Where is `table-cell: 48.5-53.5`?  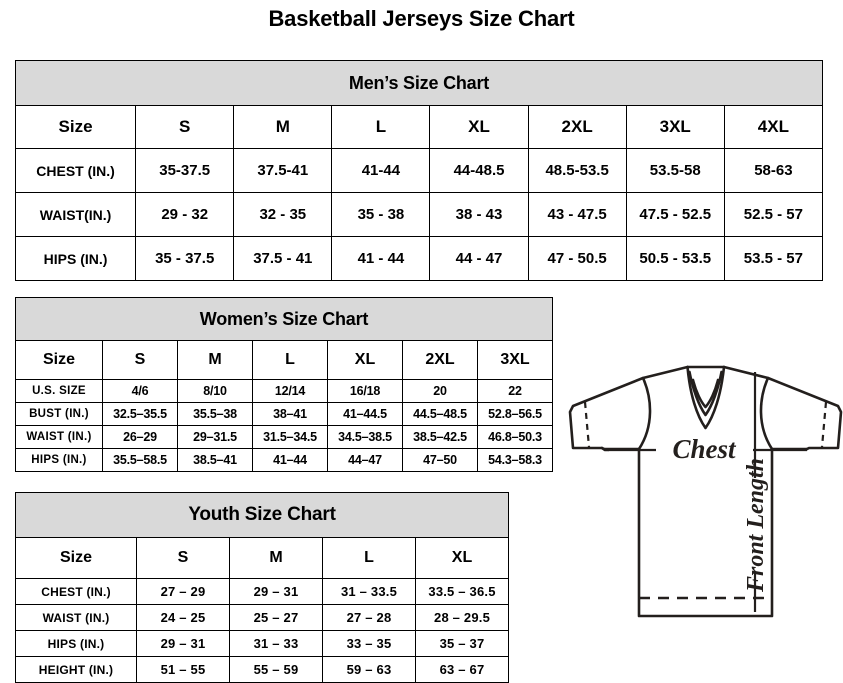
table-cell: 48.5-53.5 is located at coordinates (577, 170).